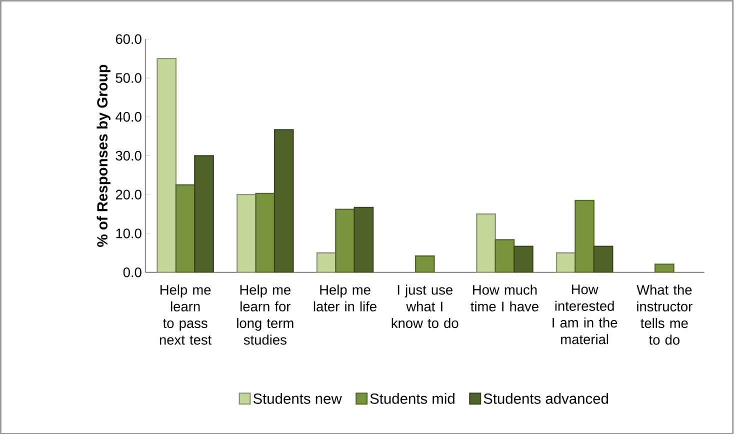 The image size is (746, 434). What do you see at coordinates (129, 195) in the screenshot?
I see `y-tick-label: 20.0` at bounding box center [129, 195].